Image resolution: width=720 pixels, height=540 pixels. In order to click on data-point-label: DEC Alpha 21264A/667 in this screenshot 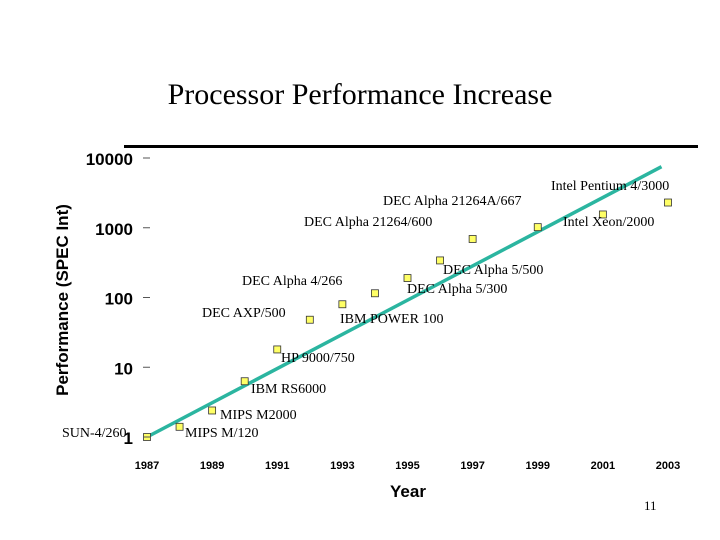, I will do `click(452, 201)`.